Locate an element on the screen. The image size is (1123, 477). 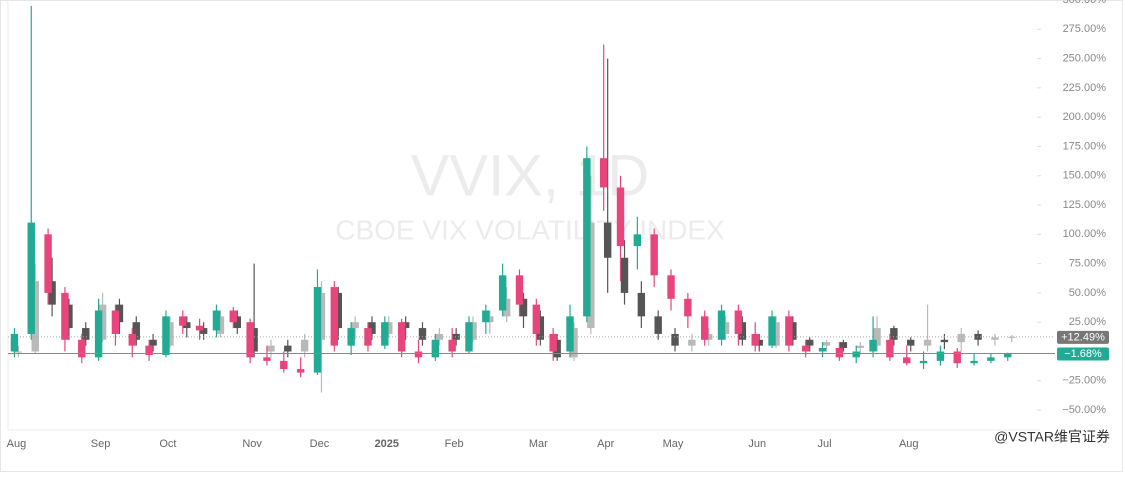
y-tick-label: 175.00% is located at coordinates (1085, 146).